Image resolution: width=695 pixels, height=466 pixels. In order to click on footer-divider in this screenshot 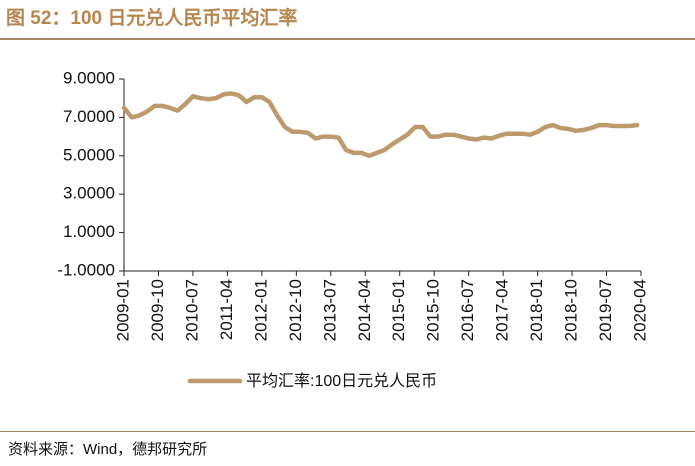, I will do `click(347, 431)`.